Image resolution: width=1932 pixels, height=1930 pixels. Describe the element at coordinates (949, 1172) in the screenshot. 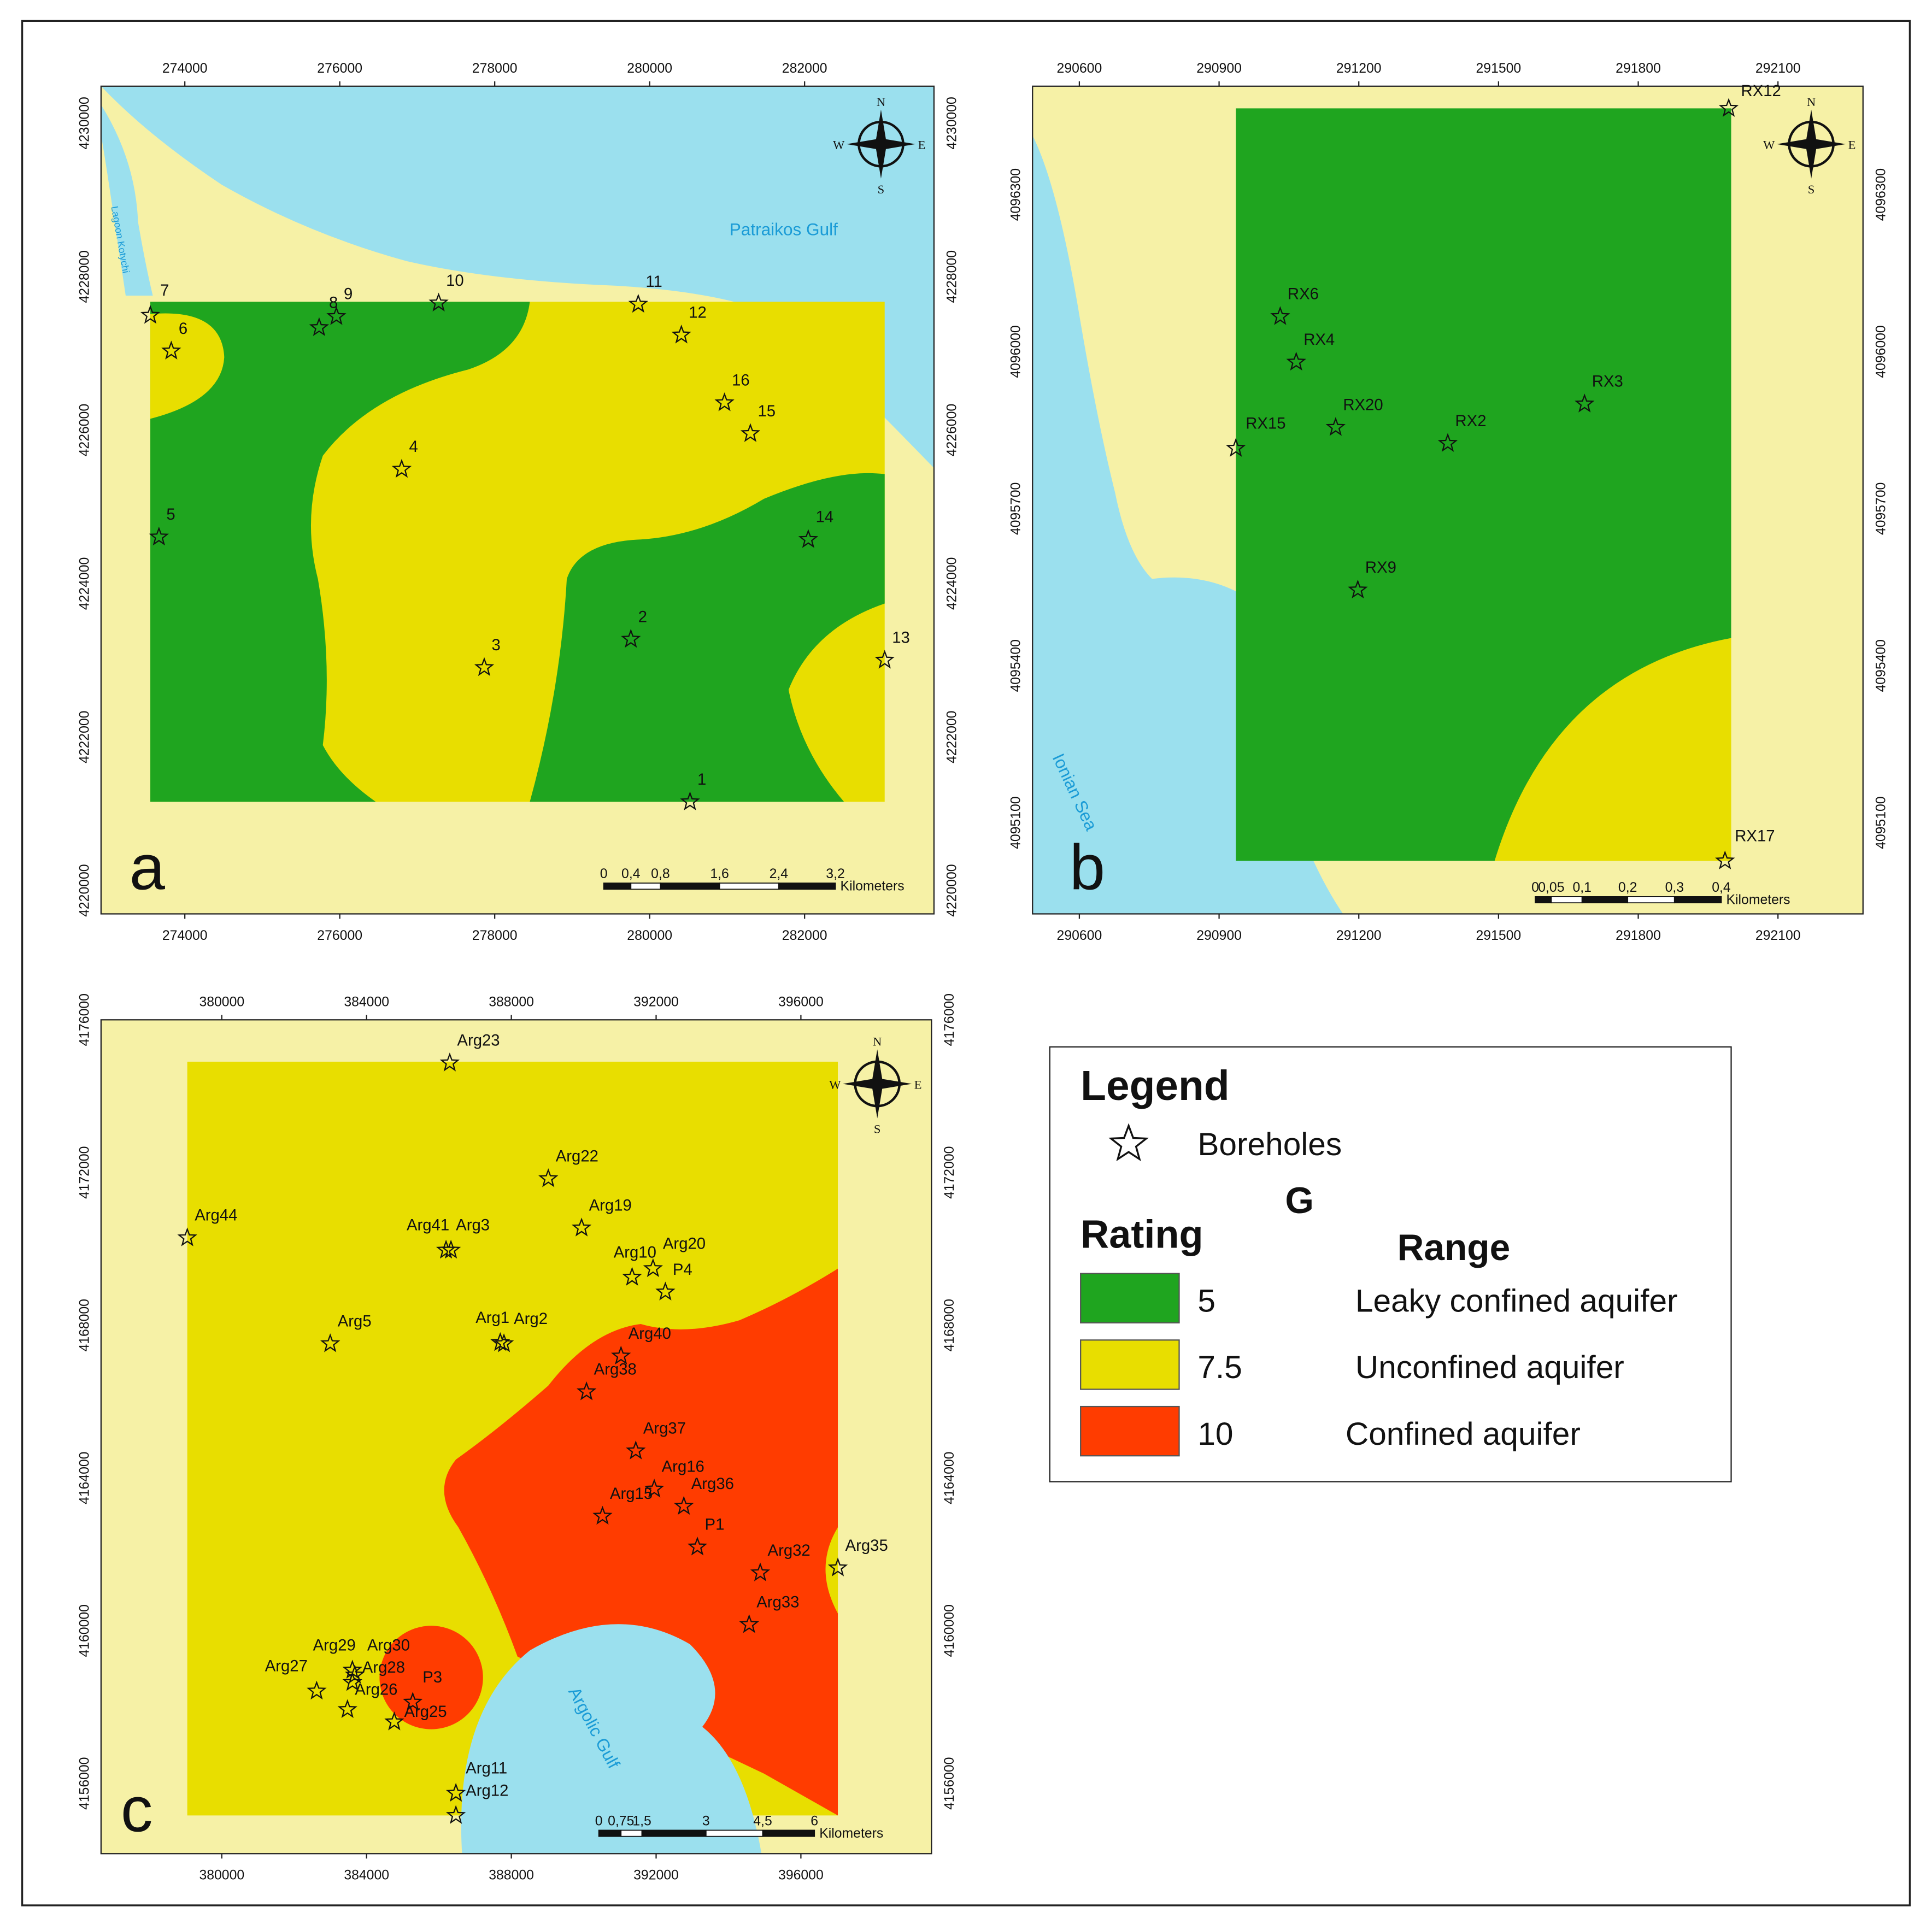

I see `y-tick-label: 4172000` at that location.